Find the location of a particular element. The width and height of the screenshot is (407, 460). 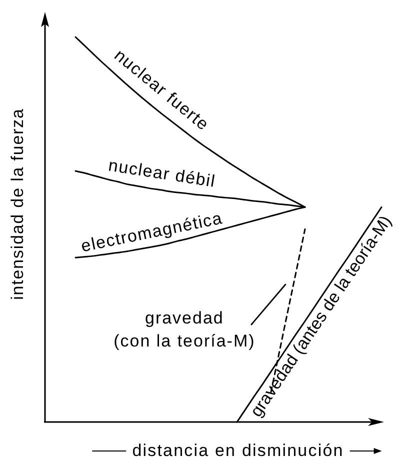

series-label: gravedad (con la teoría-M) is located at coordinates (185, 329).